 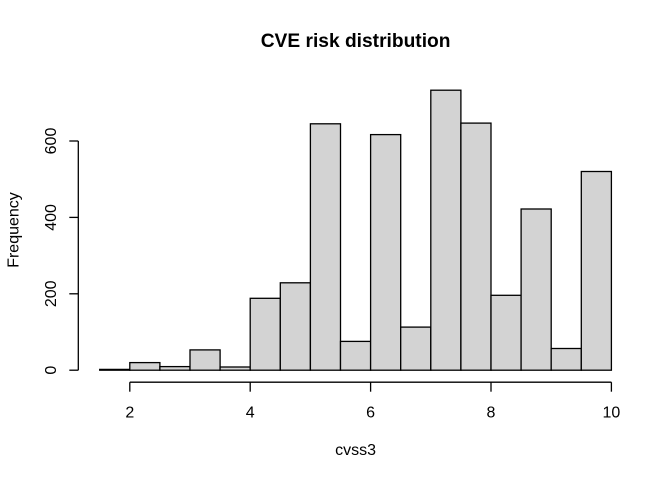 I want to click on svg-text: 0, so click(x=51, y=370).